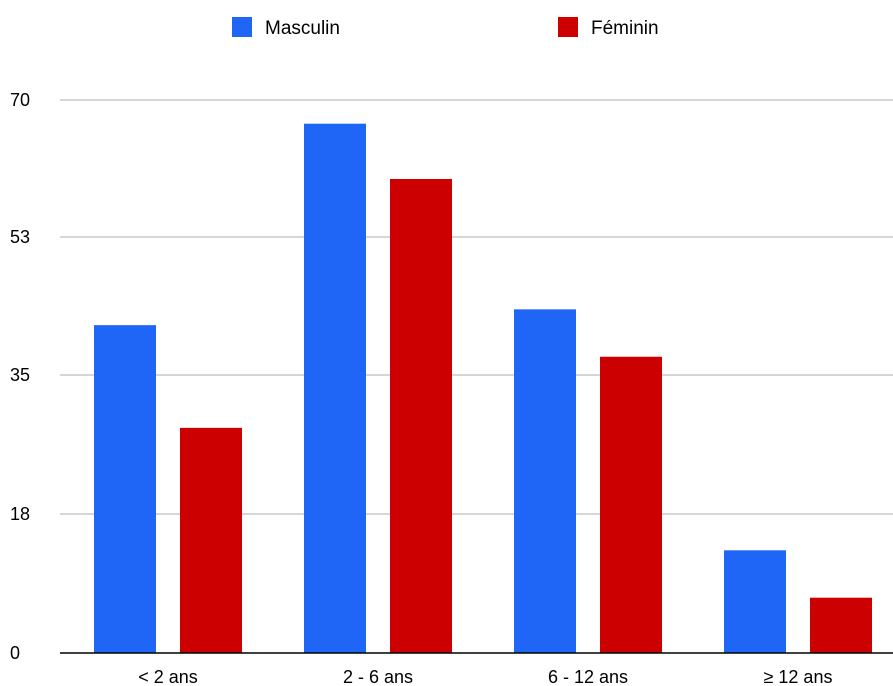 Image resolution: width=893 pixels, height=686 pixels. What do you see at coordinates (631, 504) in the screenshot?
I see `bar-féminin-2` at bounding box center [631, 504].